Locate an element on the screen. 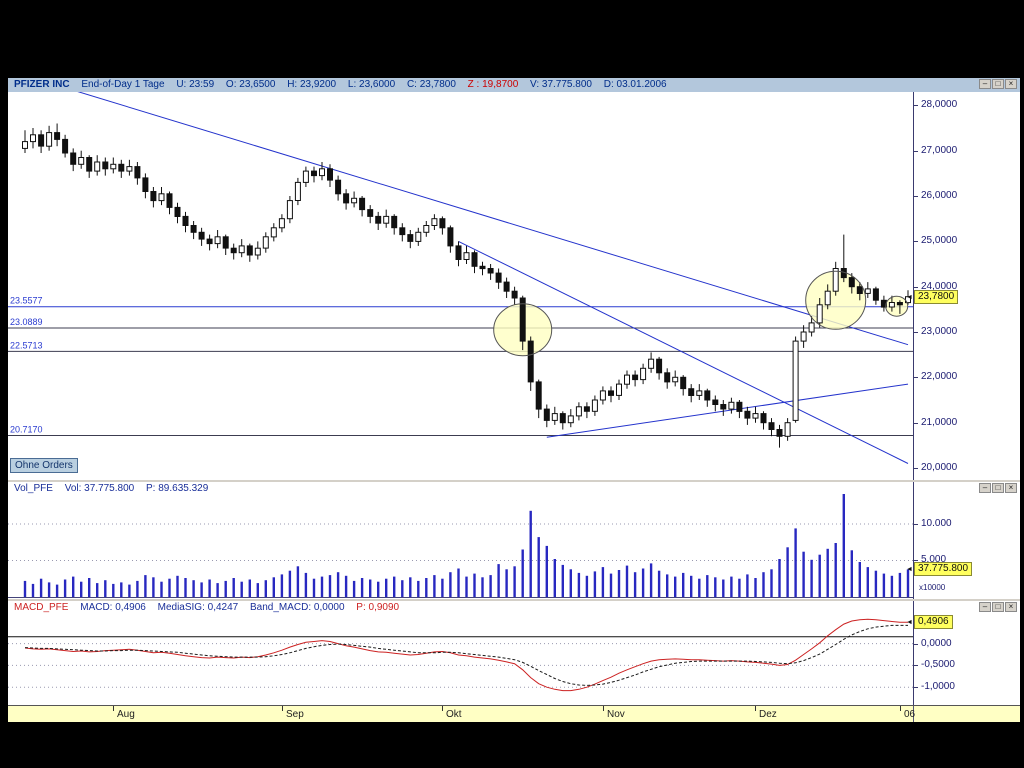 The image size is (1024, 768). macd-indicator-name: MACD_PFE is located at coordinates (41, 607).